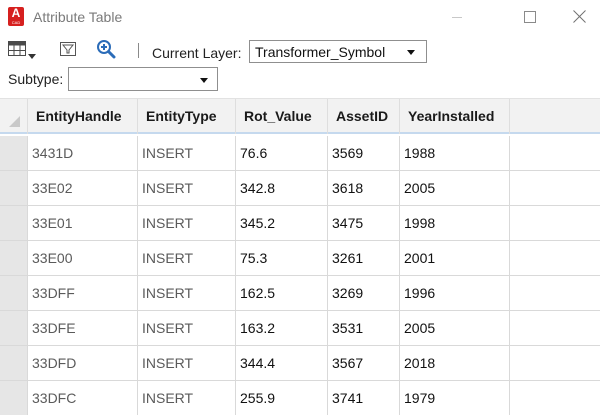 The width and height of the screenshot is (600, 415). Describe the element at coordinates (363, 188) in the screenshot. I see `cell-assetid: 3618` at that location.